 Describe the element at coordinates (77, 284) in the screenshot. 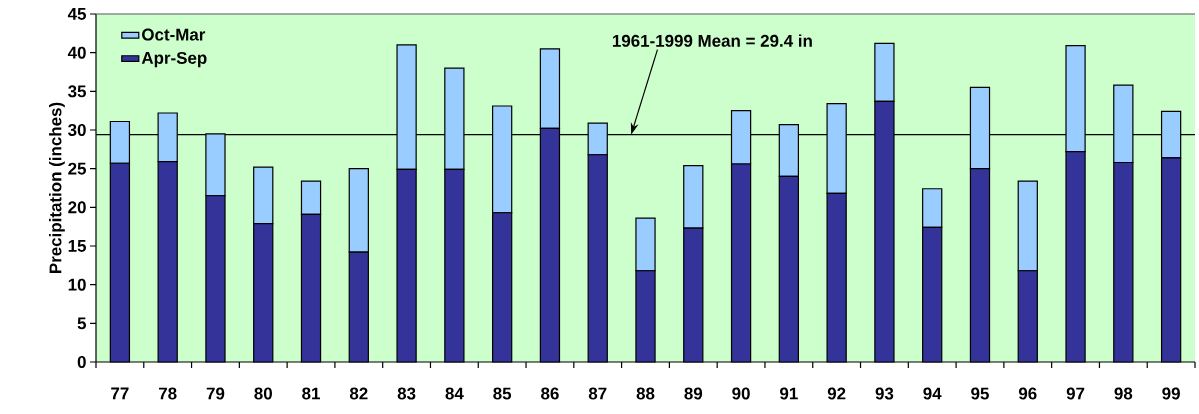

I see `y-tick-label: 10` at that location.